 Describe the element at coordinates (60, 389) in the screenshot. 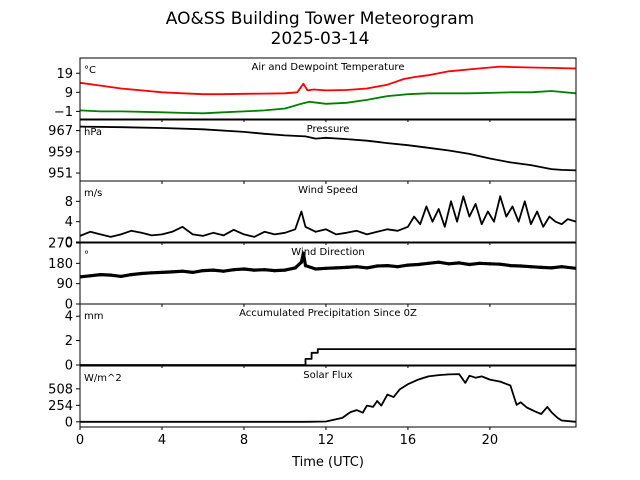

I see `y-tick-label: 508` at that location.